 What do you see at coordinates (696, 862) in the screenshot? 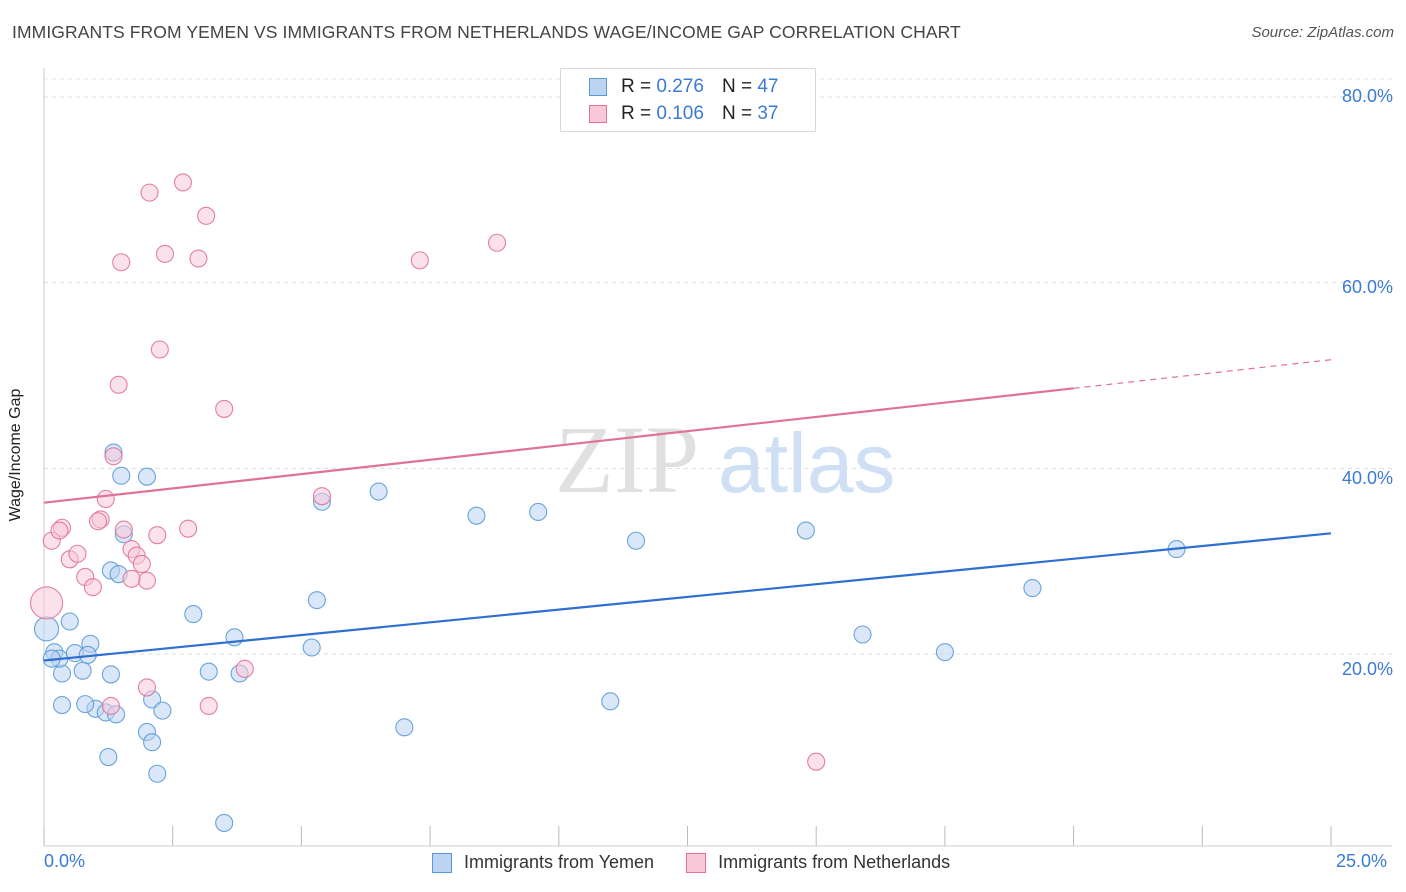
I see `legend-swatch-netherlands` at bounding box center [696, 862].